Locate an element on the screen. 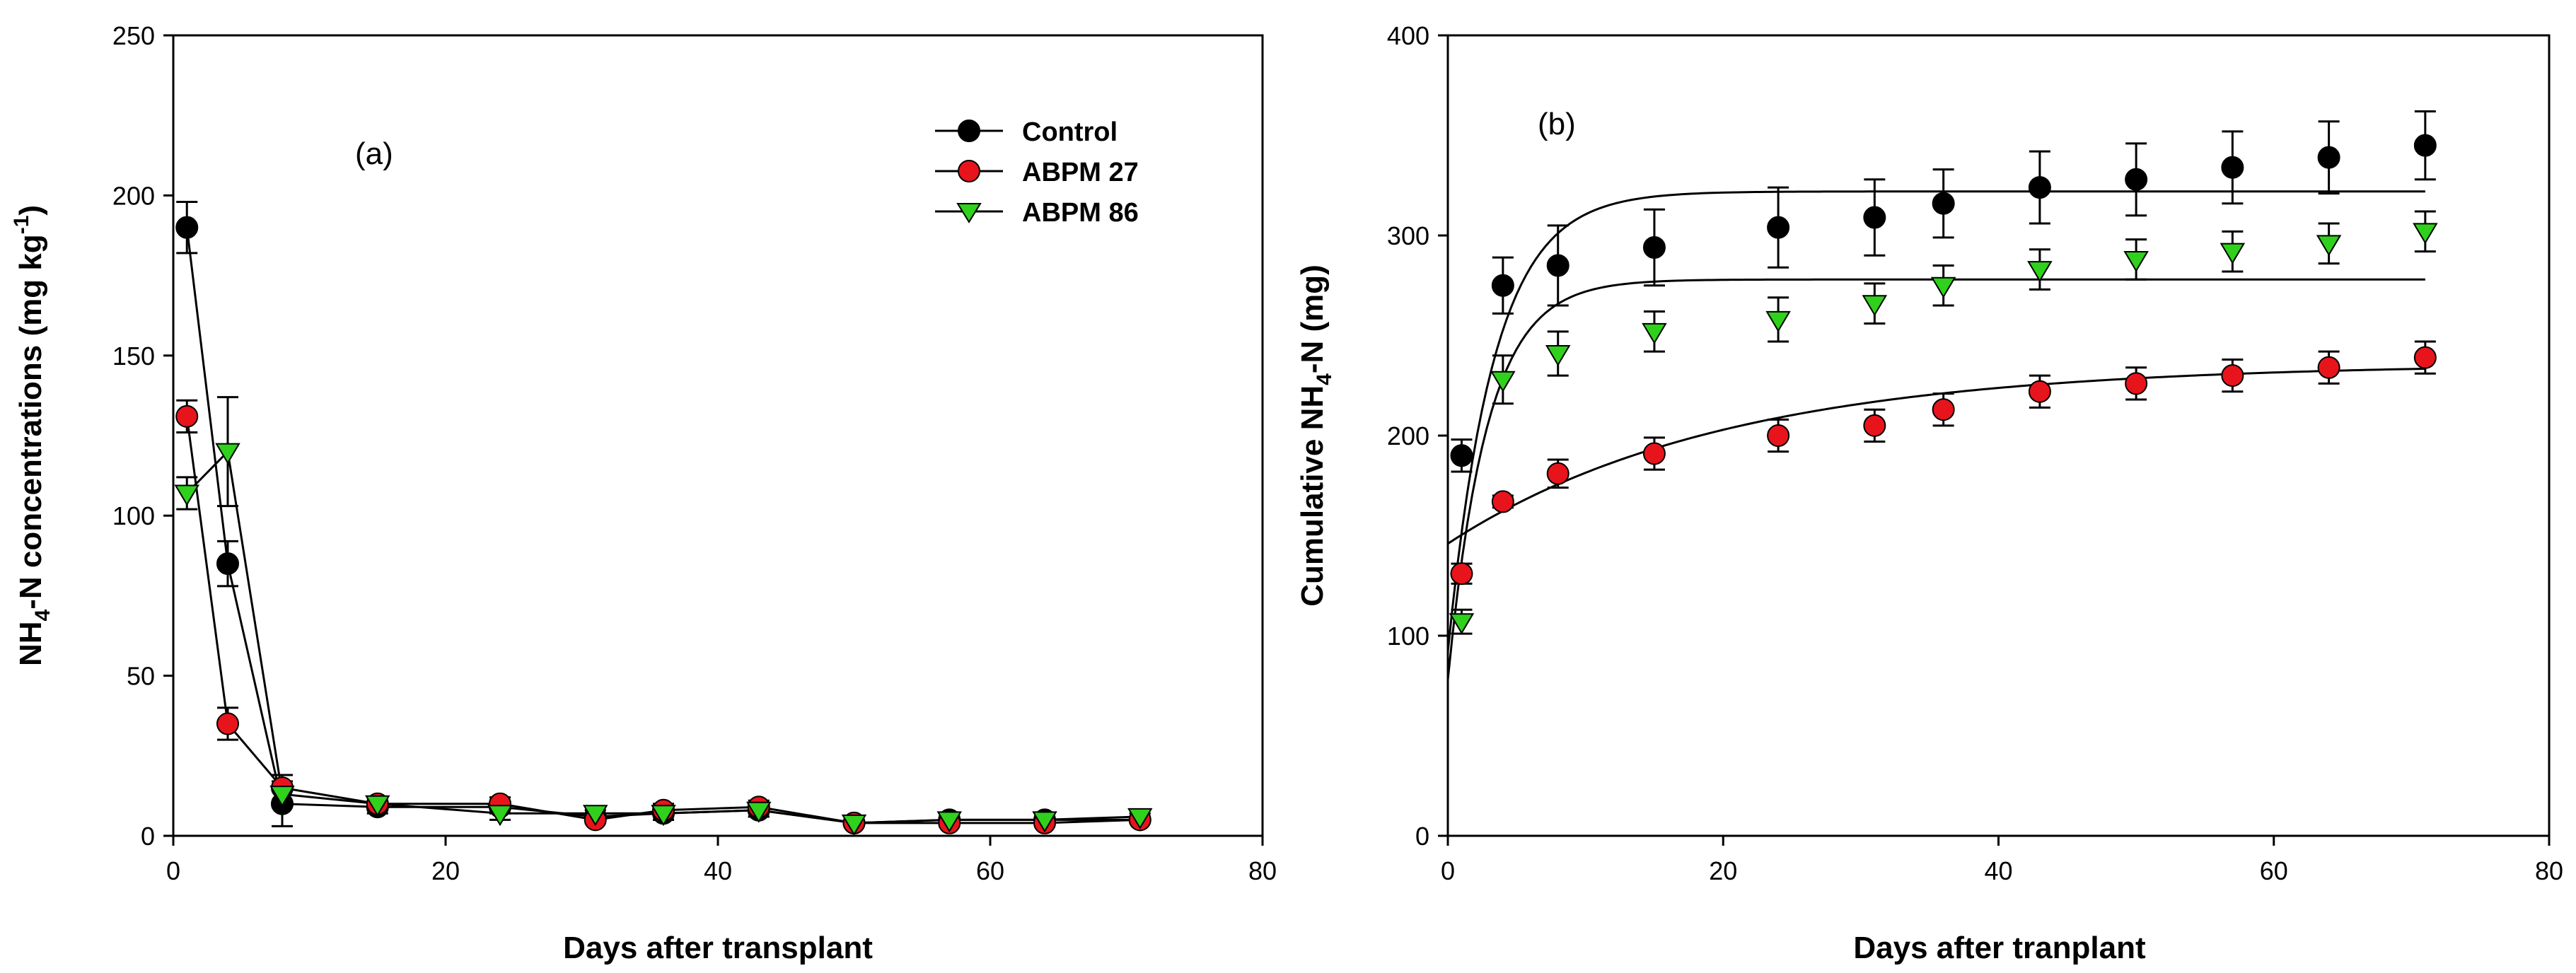 The image size is (2576, 973). panel-b-ylabel-mid: -N (mg) is located at coordinates (1312, 318).